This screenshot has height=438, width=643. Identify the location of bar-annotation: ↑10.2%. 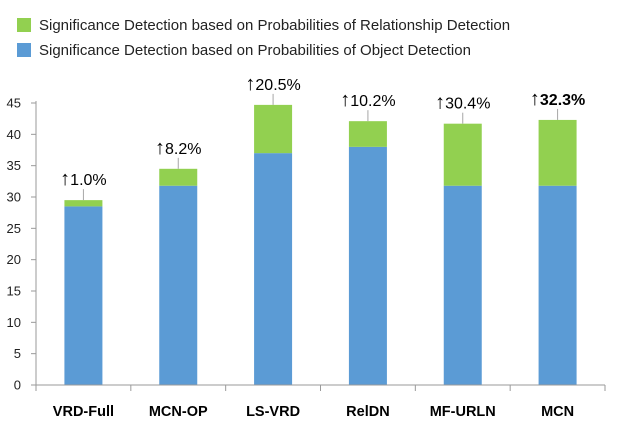
(367, 100).